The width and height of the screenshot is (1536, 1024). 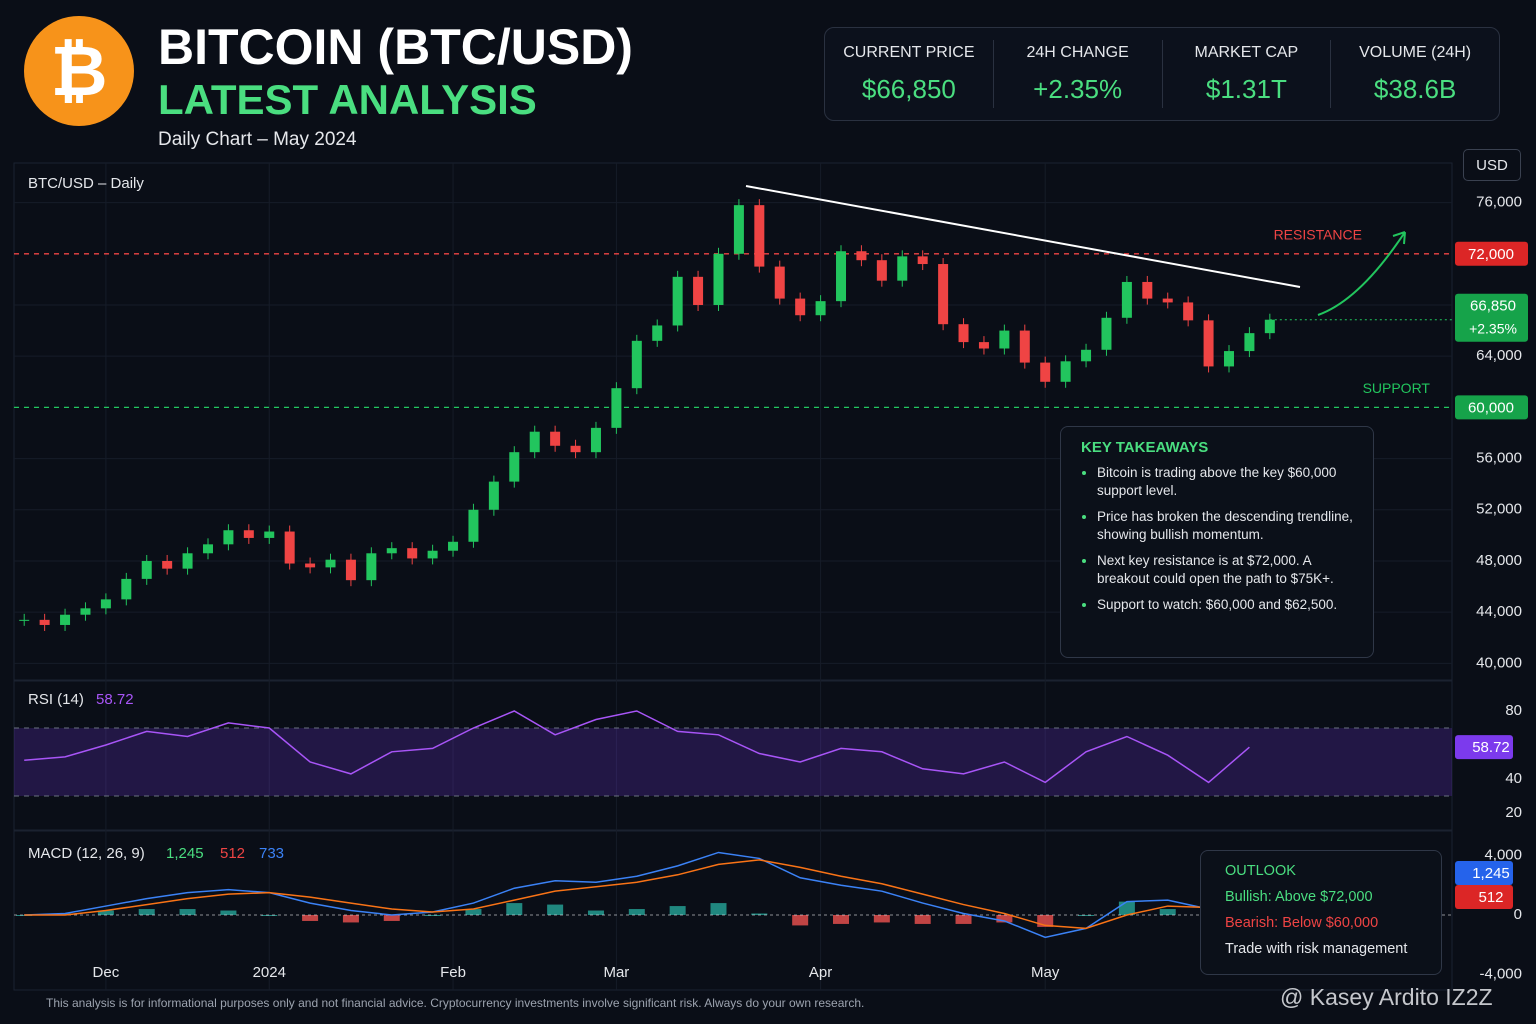 I want to click on x-tick-label: 2024, so click(x=269, y=972).